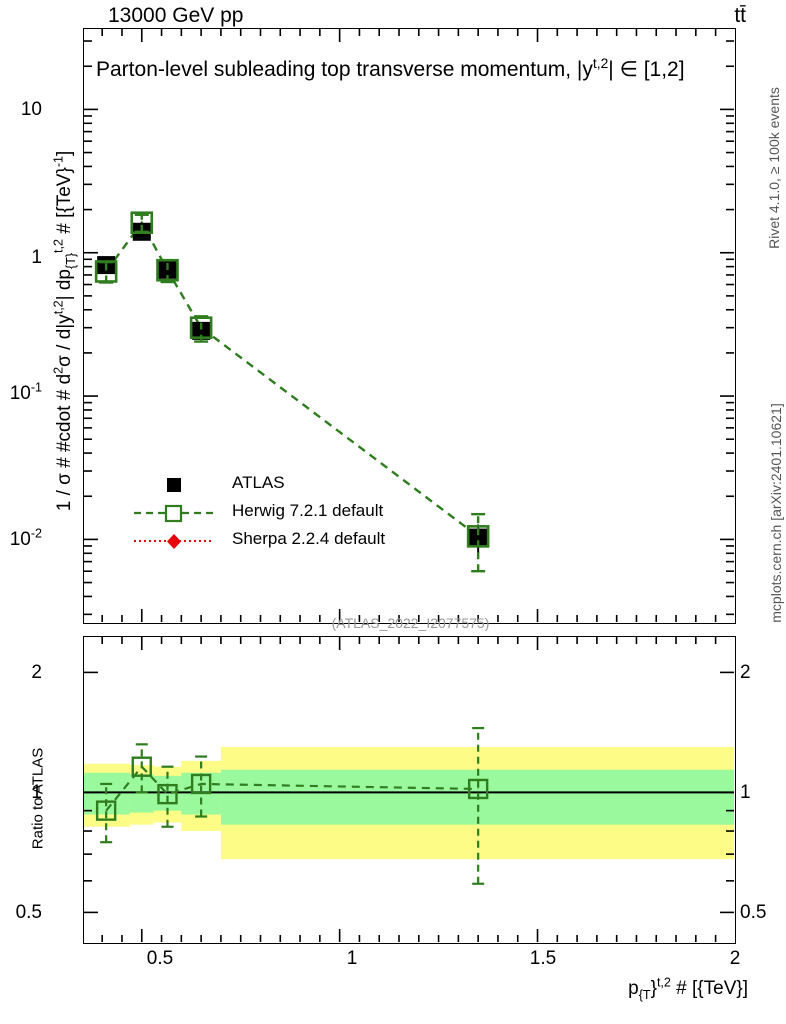 Image resolution: width=786 pixels, height=1024 pixels. What do you see at coordinates (58, 246) in the screenshot?
I see `y-axis-label-sup3: t,2` at bounding box center [58, 246].